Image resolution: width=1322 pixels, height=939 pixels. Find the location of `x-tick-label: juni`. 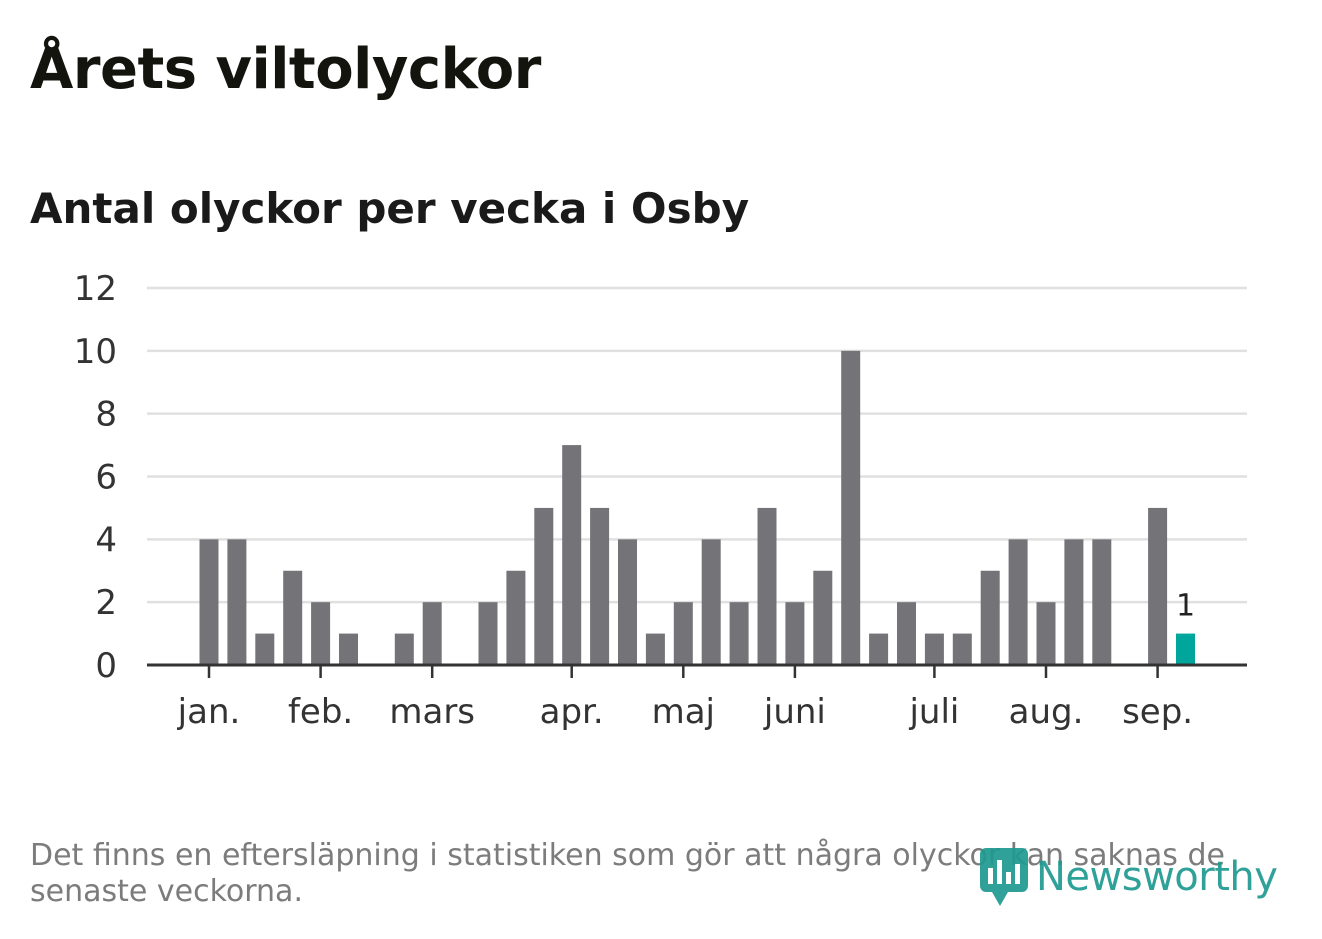

x-tick-label: juni is located at coordinates (794, 712).